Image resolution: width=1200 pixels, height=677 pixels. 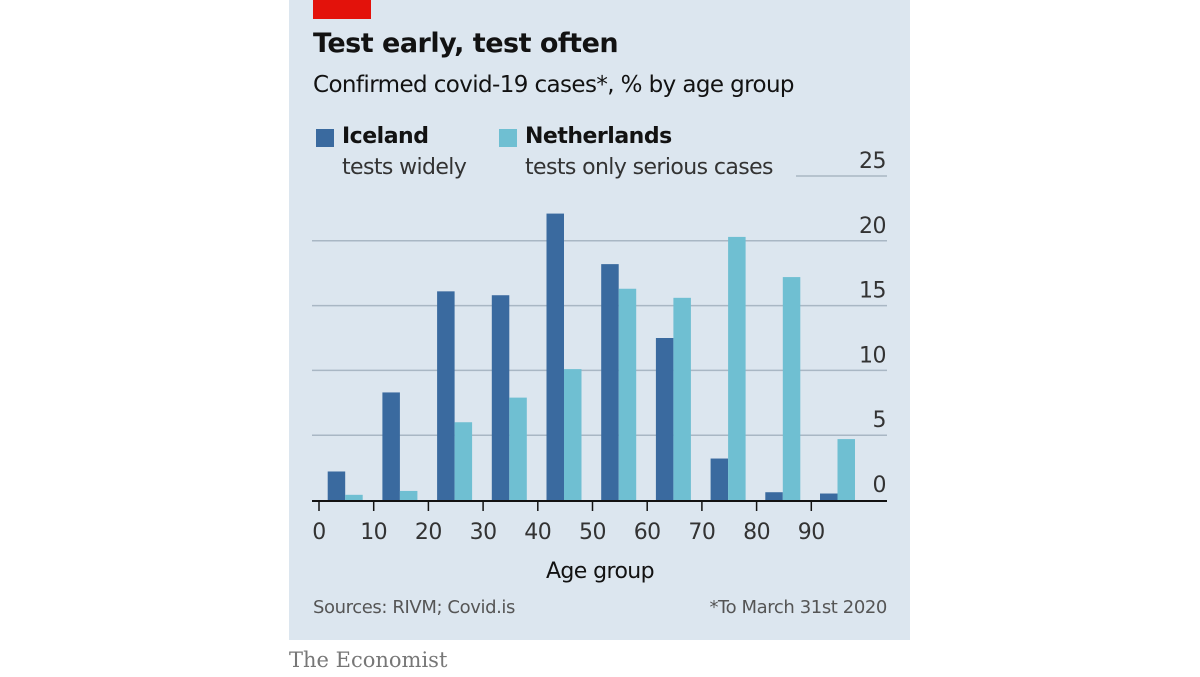 I want to click on y-tick-label: 0, so click(x=880, y=485).